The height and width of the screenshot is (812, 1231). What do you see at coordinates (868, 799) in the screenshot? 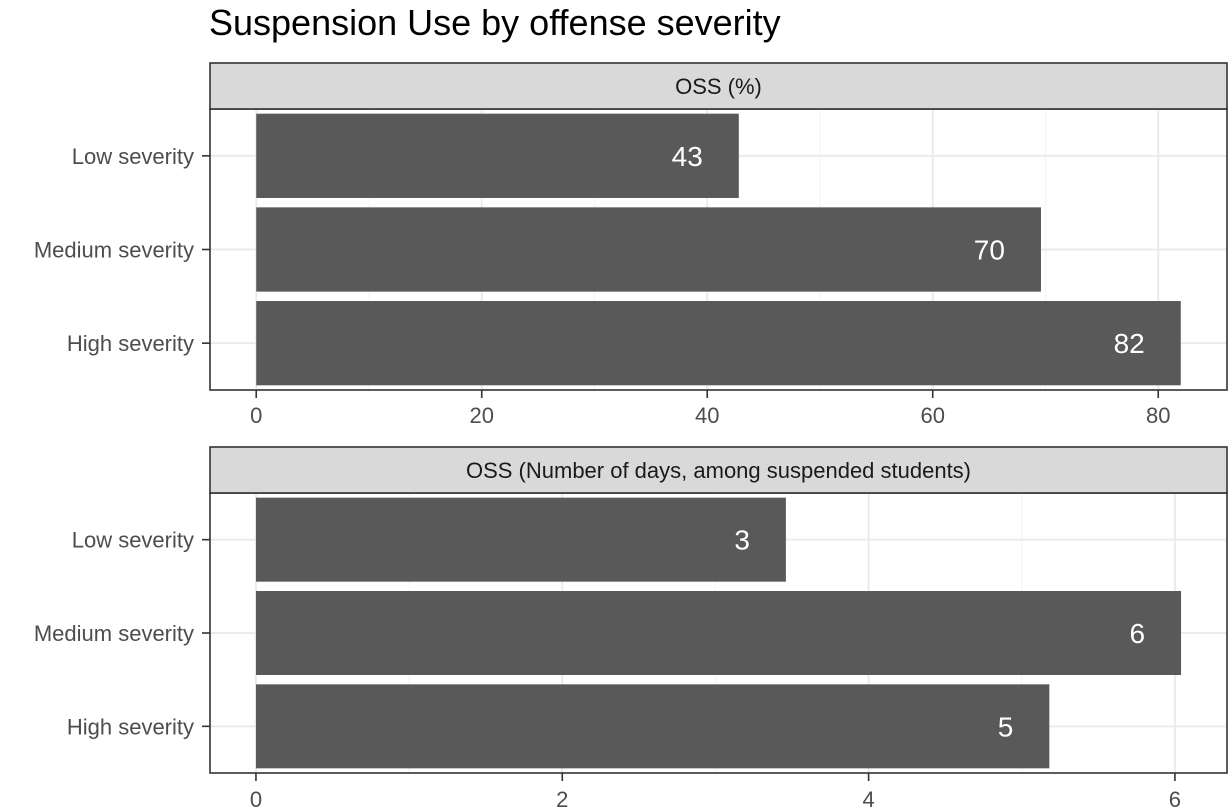
I see `x-tick-label: 4` at bounding box center [868, 799].